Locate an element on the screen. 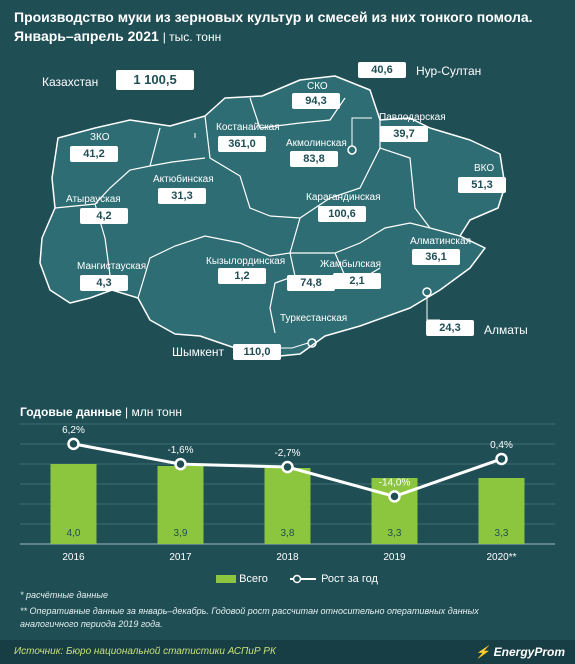 The width and height of the screenshot is (575, 664). tick-label-2020**: 2020** is located at coordinates (501, 557).